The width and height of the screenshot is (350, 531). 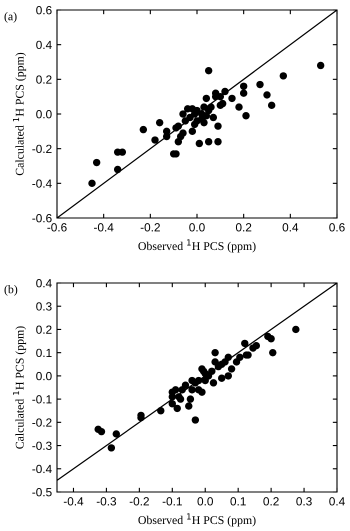 I want to click on y-tick-label: -0.5, so click(x=42, y=492).